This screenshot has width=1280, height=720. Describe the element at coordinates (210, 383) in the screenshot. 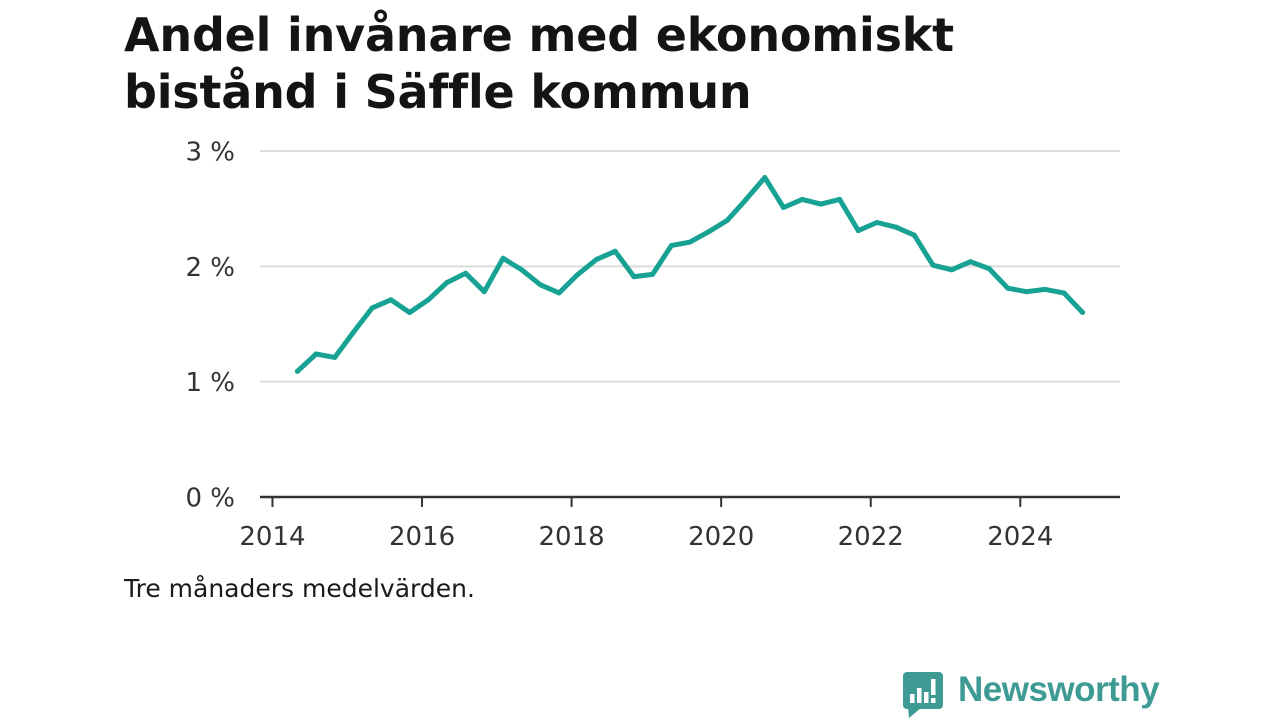

I see `y-tick-label: 1 %` at that location.